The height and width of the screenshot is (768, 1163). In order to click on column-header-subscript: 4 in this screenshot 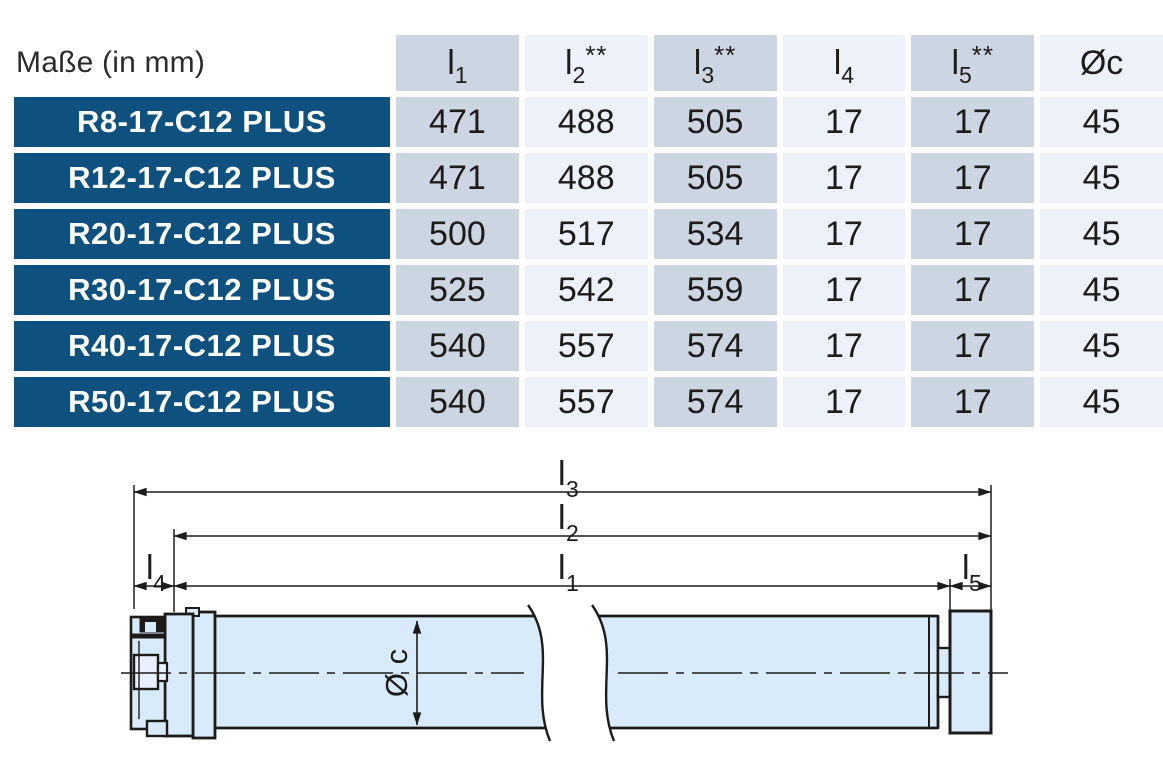, I will do `click(848, 74)`.